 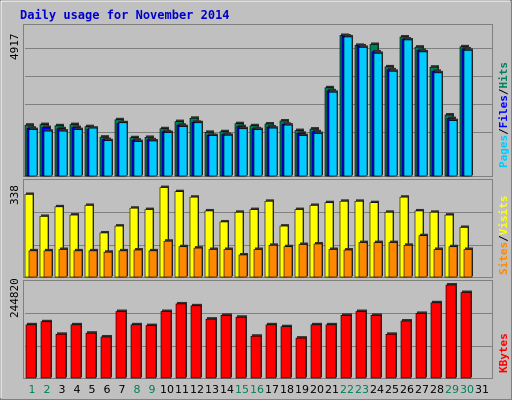 I want to click on x-tick-label: 12, so click(x=197, y=389).